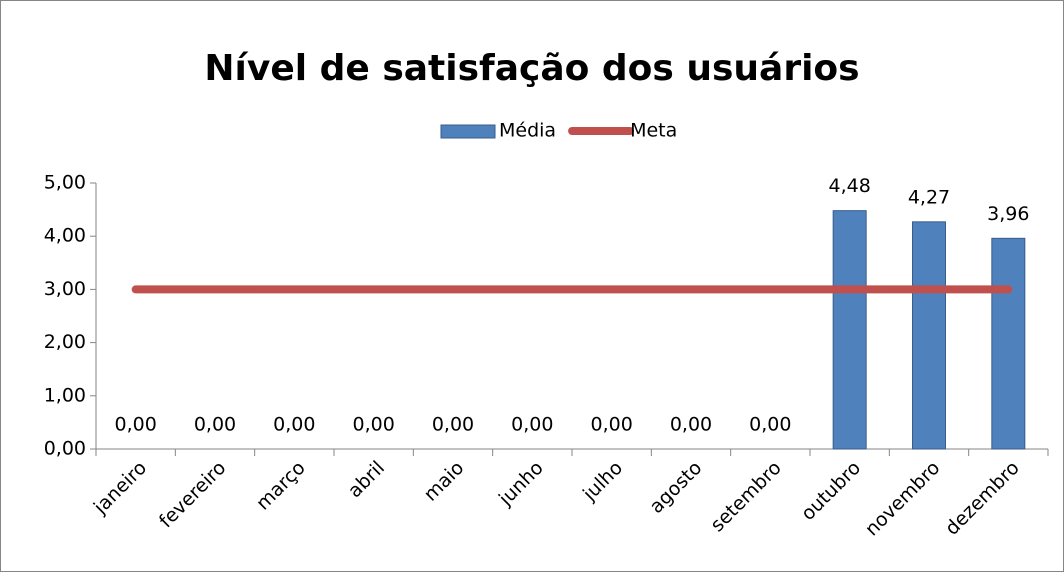 This screenshot has width=1064, height=572. Describe the element at coordinates (65, 236) in the screenshot. I see `y-tick-label: 4,00` at that location.